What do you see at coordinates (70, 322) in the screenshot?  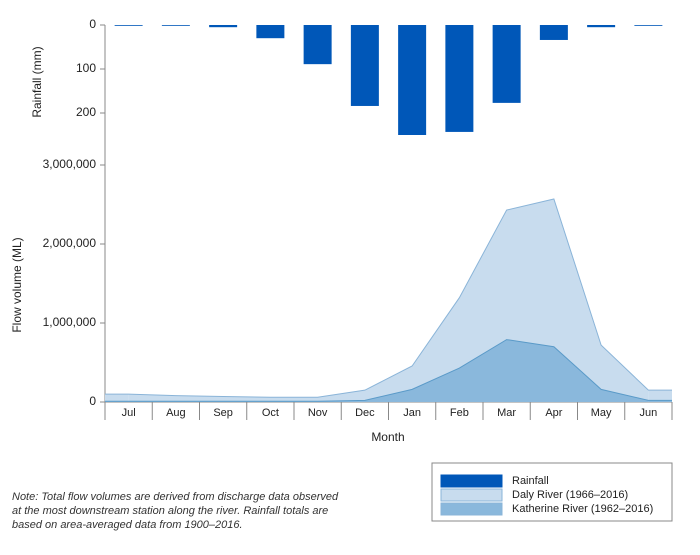 I see `y-tick-label: 1,000,000` at bounding box center [70, 322].